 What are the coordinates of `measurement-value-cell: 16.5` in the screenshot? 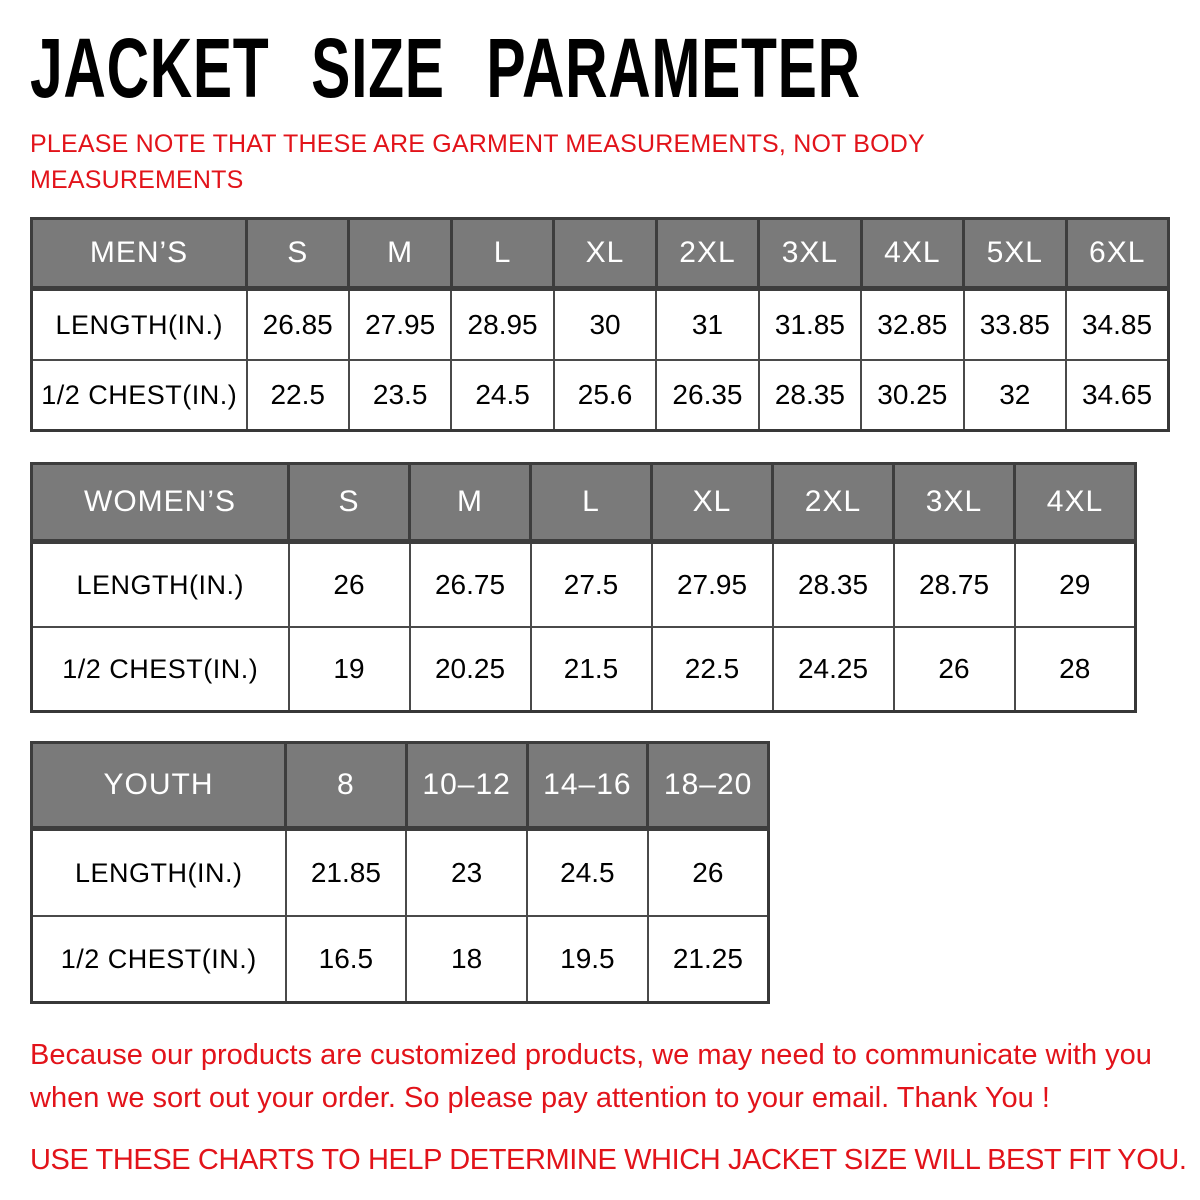 It's located at (346, 959).